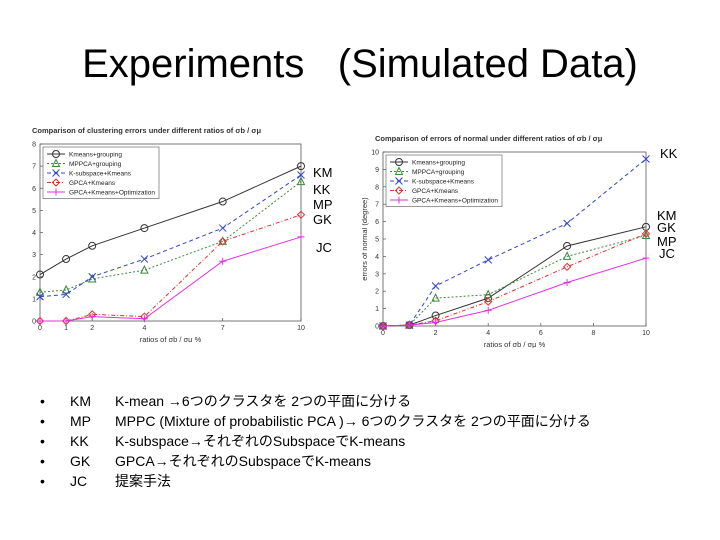 This screenshot has width=720, height=540. I want to click on y-tick-label: 3, so click(377, 274).